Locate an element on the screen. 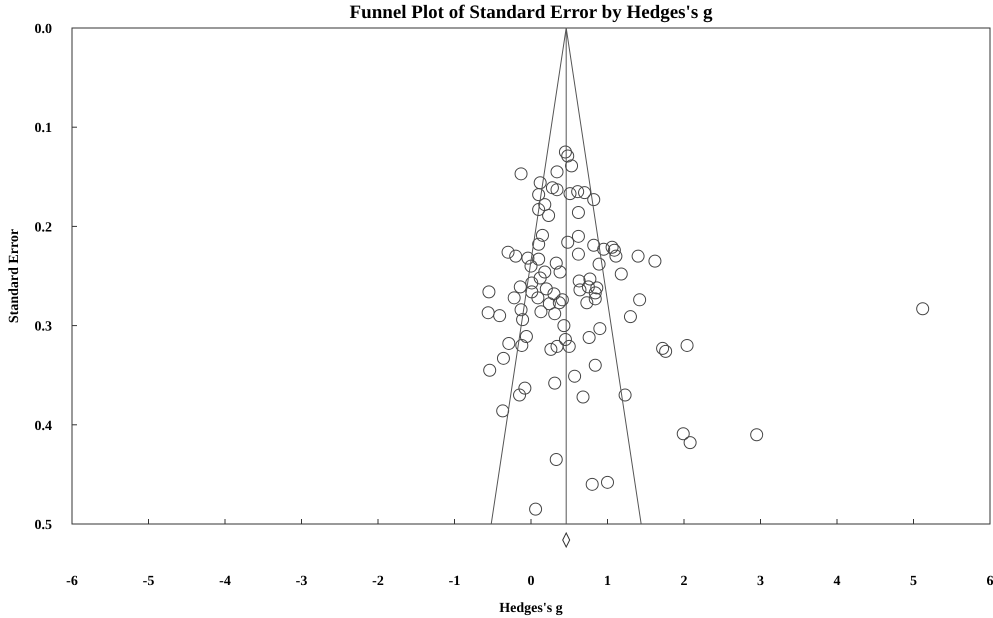 This screenshot has height=618, width=993. y-tick-label: 0.0 is located at coordinates (43, 29).